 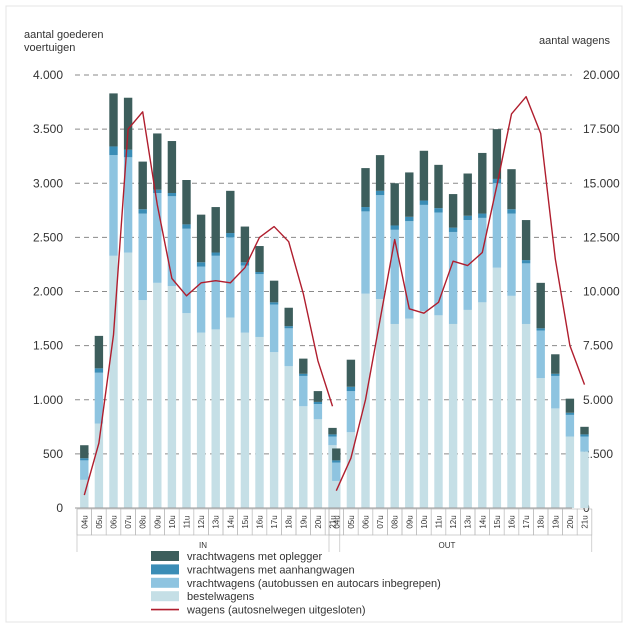 What do you see at coordinates (187, 522) in the screenshot?
I see `x-tick-label: 11u` at bounding box center [187, 522].